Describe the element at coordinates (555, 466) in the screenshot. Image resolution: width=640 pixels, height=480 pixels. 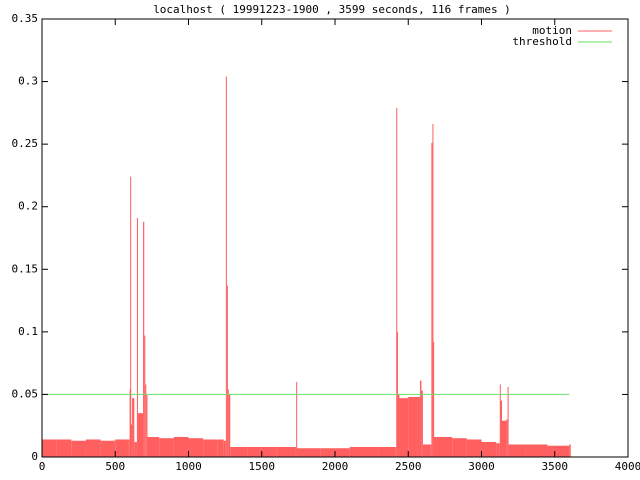
I see `x-tick-label: 3500` at that location.